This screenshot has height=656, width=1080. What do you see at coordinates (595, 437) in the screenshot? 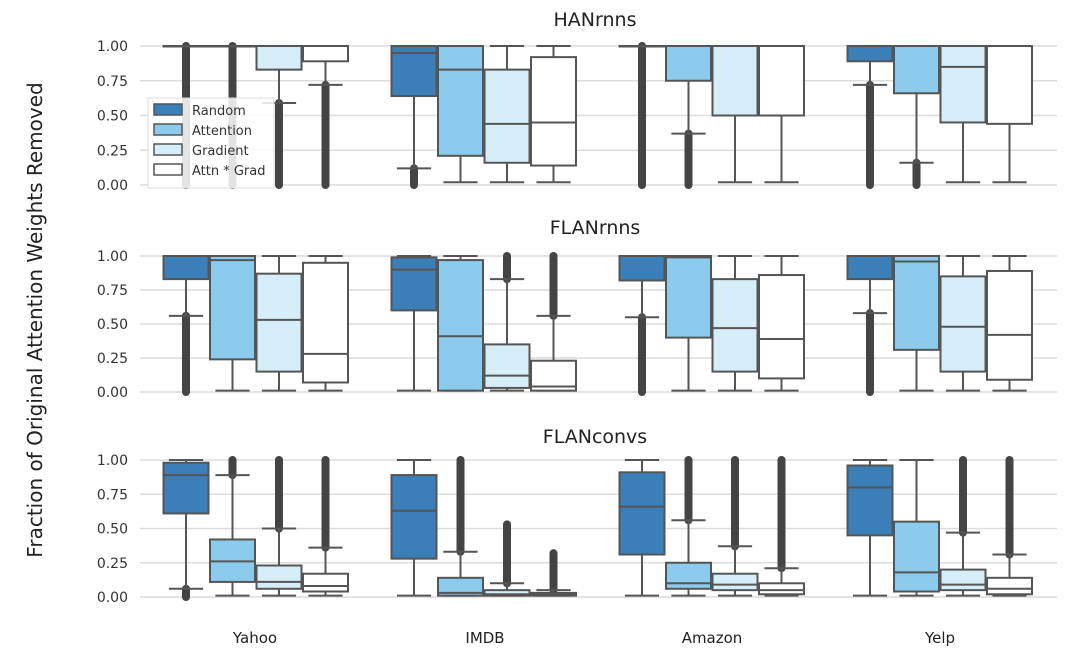
I see `panel-title: FLANconvs` at bounding box center [595, 437].